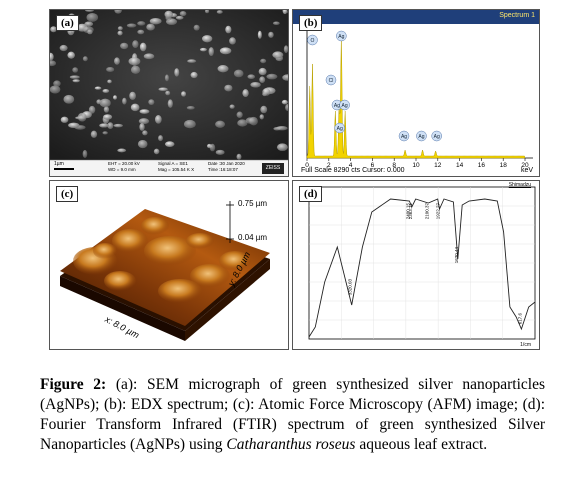 The height and width of the screenshot is (502, 571). I want to click on afm-z-mid: 0.04 µm, so click(253, 237).